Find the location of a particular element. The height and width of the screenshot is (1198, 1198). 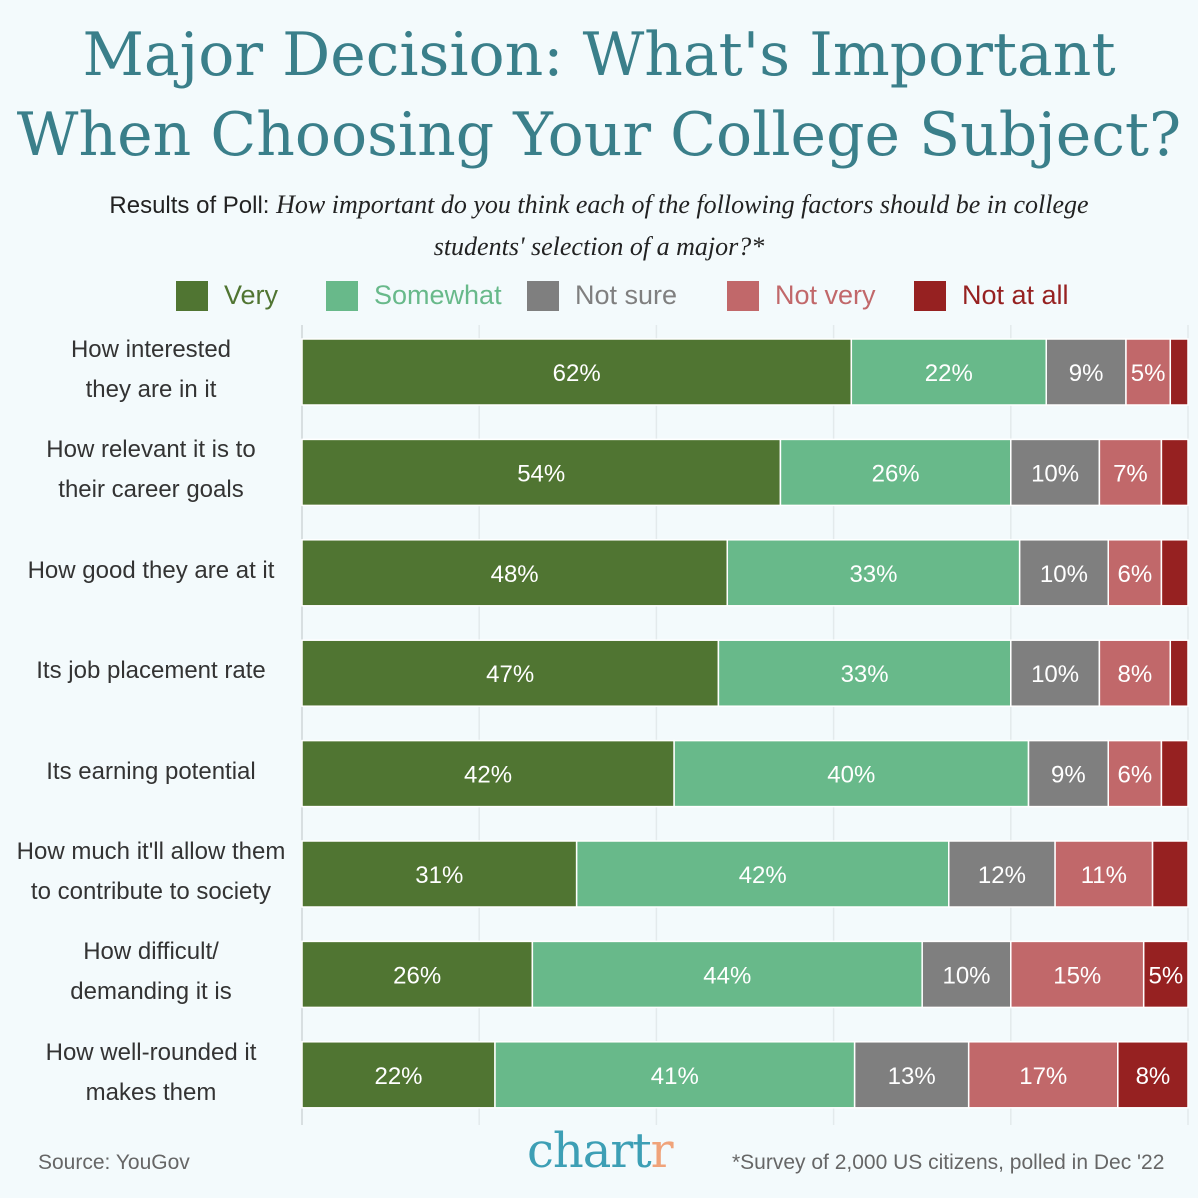

data-label: 48% is located at coordinates (515, 574).